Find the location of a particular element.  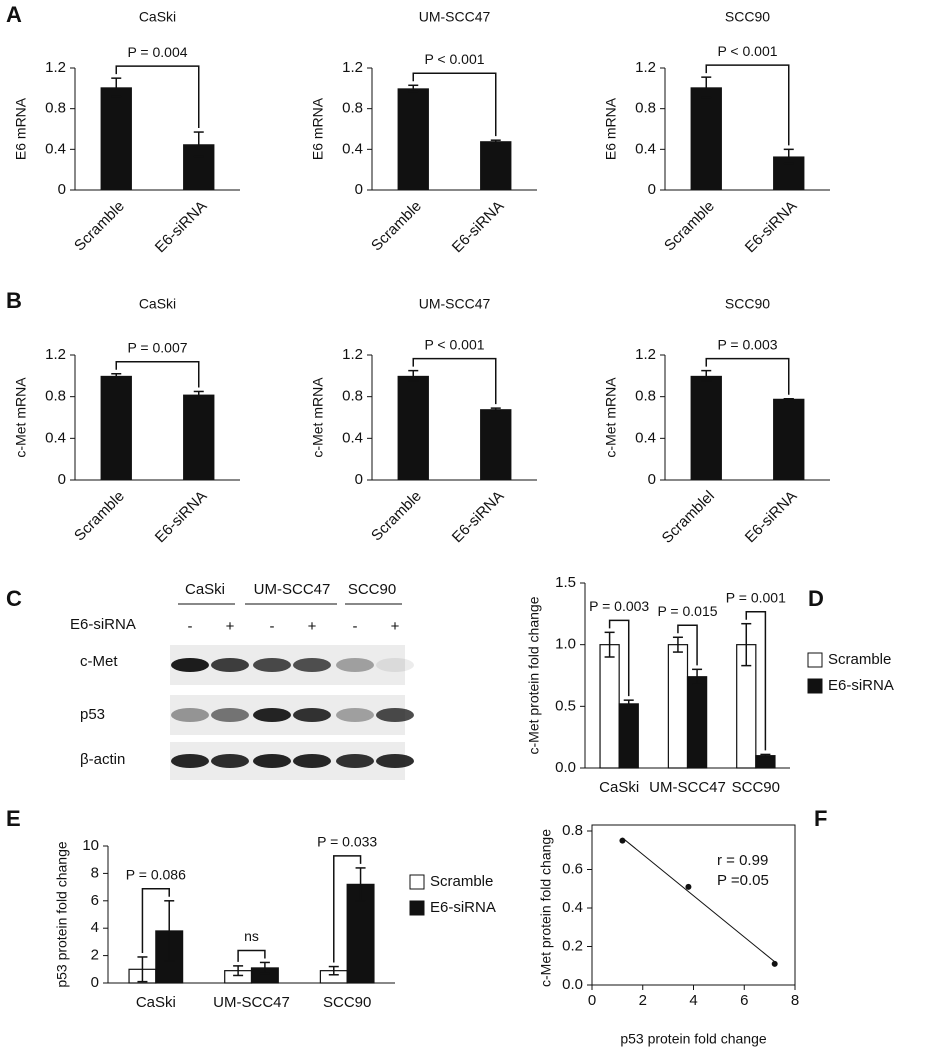

x-tick-label: SCC90 is located at coordinates (756, 787).